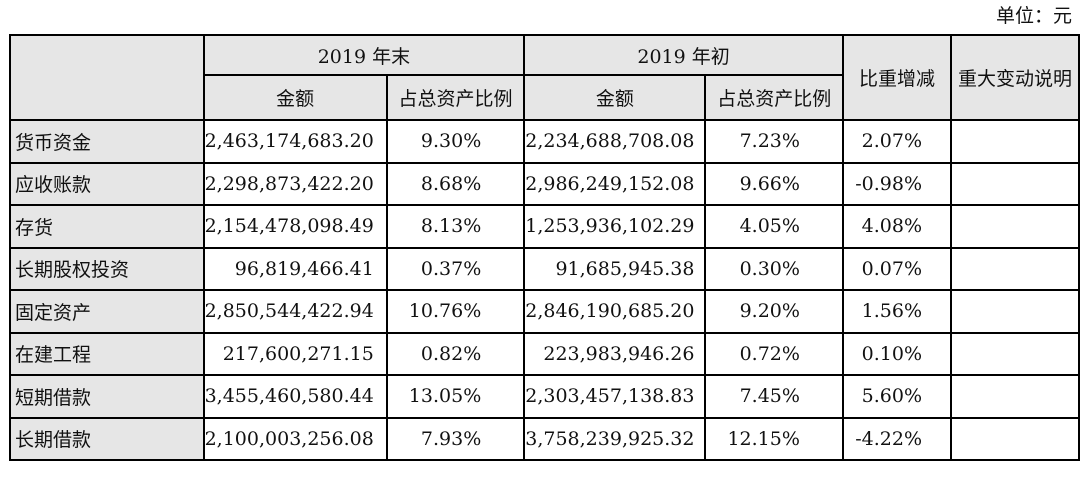  I want to click on item-name: 长期借款, so click(107, 438).